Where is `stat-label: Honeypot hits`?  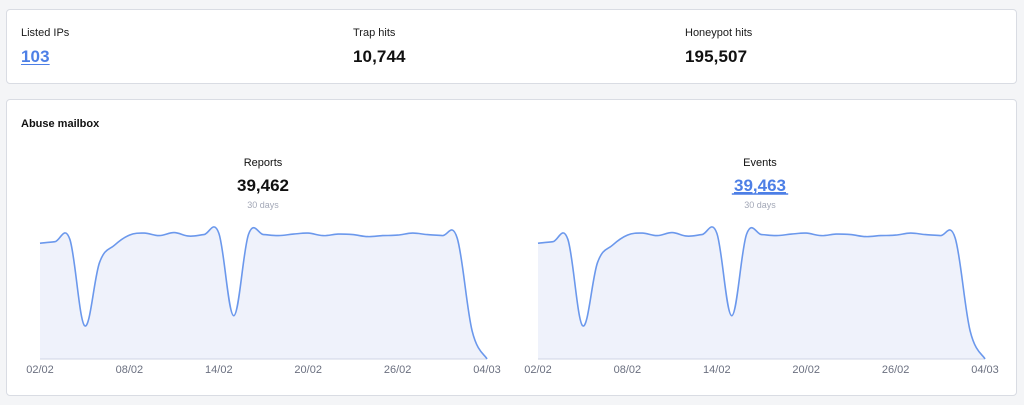
stat-label: Honeypot hits is located at coordinates (719, 33).